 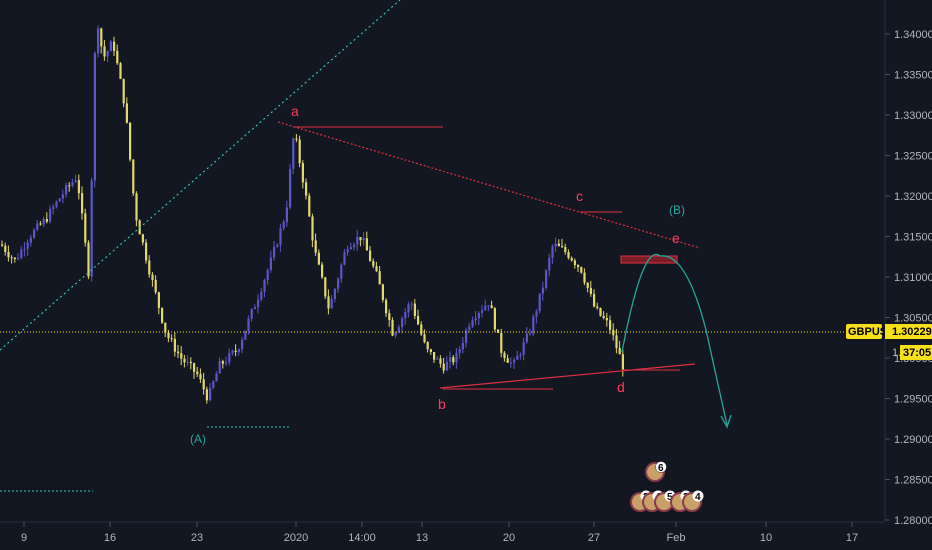 I want to click on time-axis: 9 16 23 2020 14:00 13 20 27 Feb 10 17, so click(x=439, y=533).